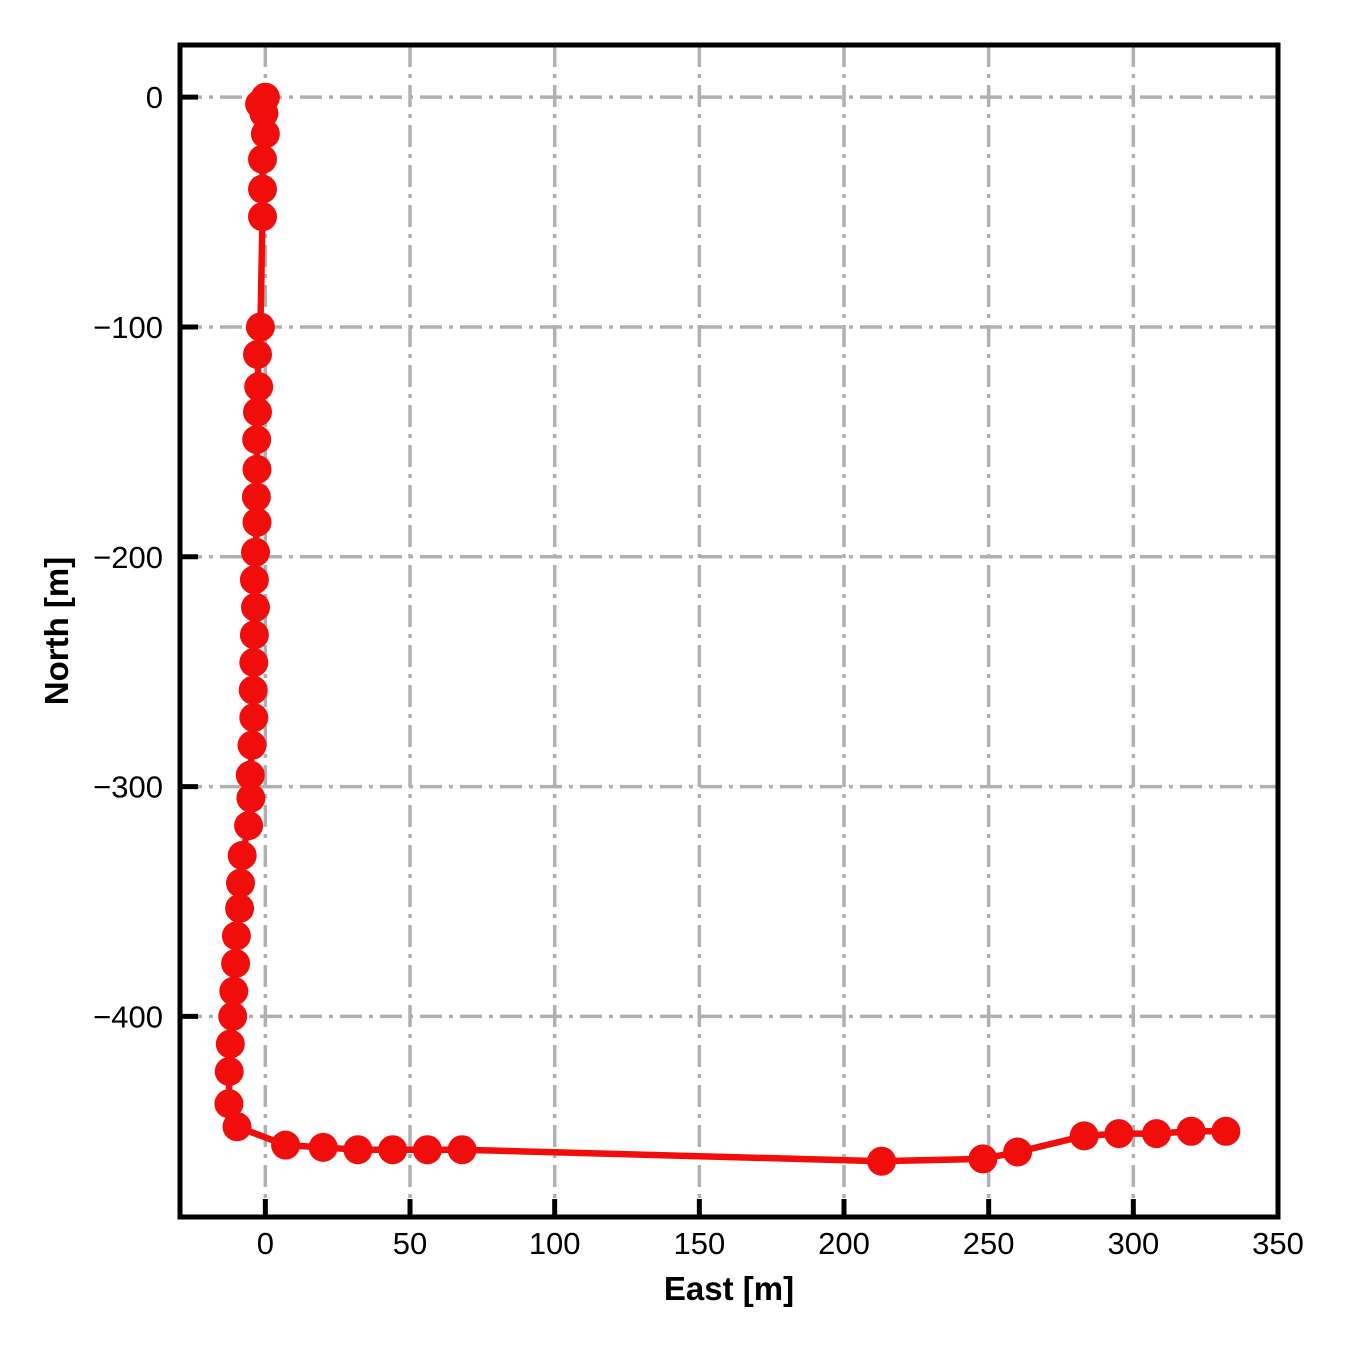  Describe the element at coordinates (555, 1243) in the screenshot. I see `x-tick-label: 100` at that location.